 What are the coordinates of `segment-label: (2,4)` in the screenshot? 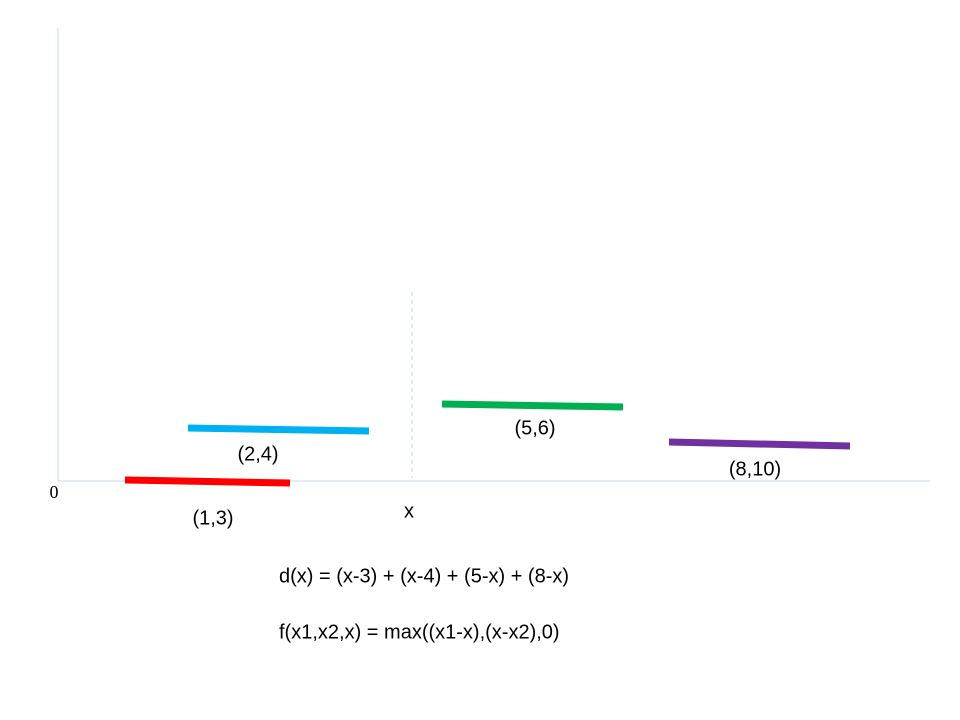 It's located at (257, 454).